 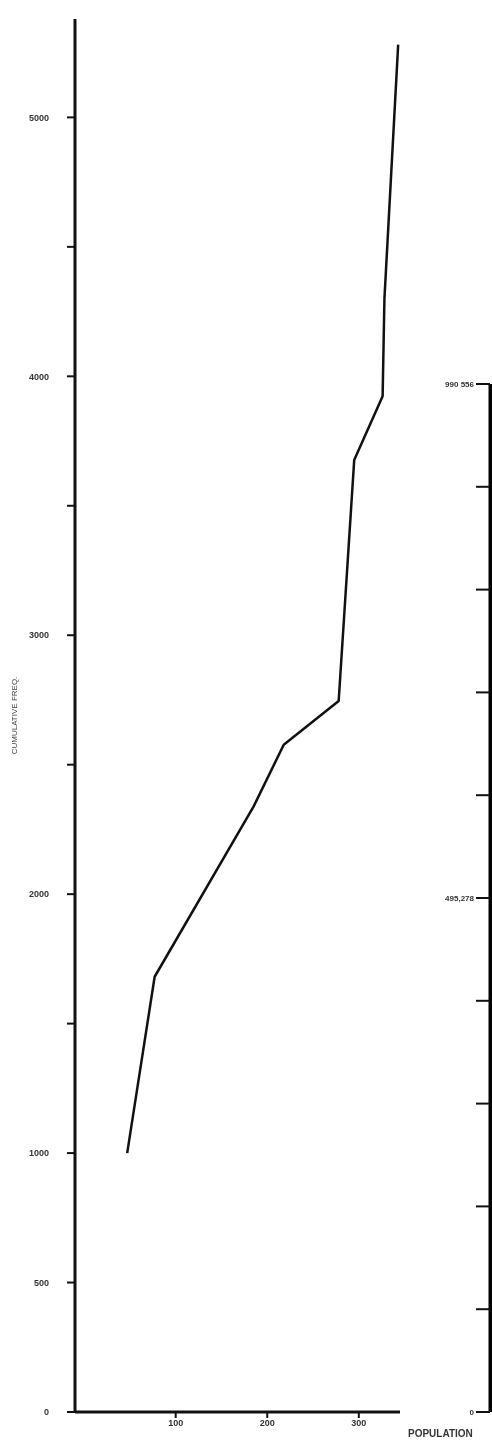 What do you see at coordinates (38, 894) in the screenshot?
I see `y-tick-label: 2000` at bounding box center [38, 894].